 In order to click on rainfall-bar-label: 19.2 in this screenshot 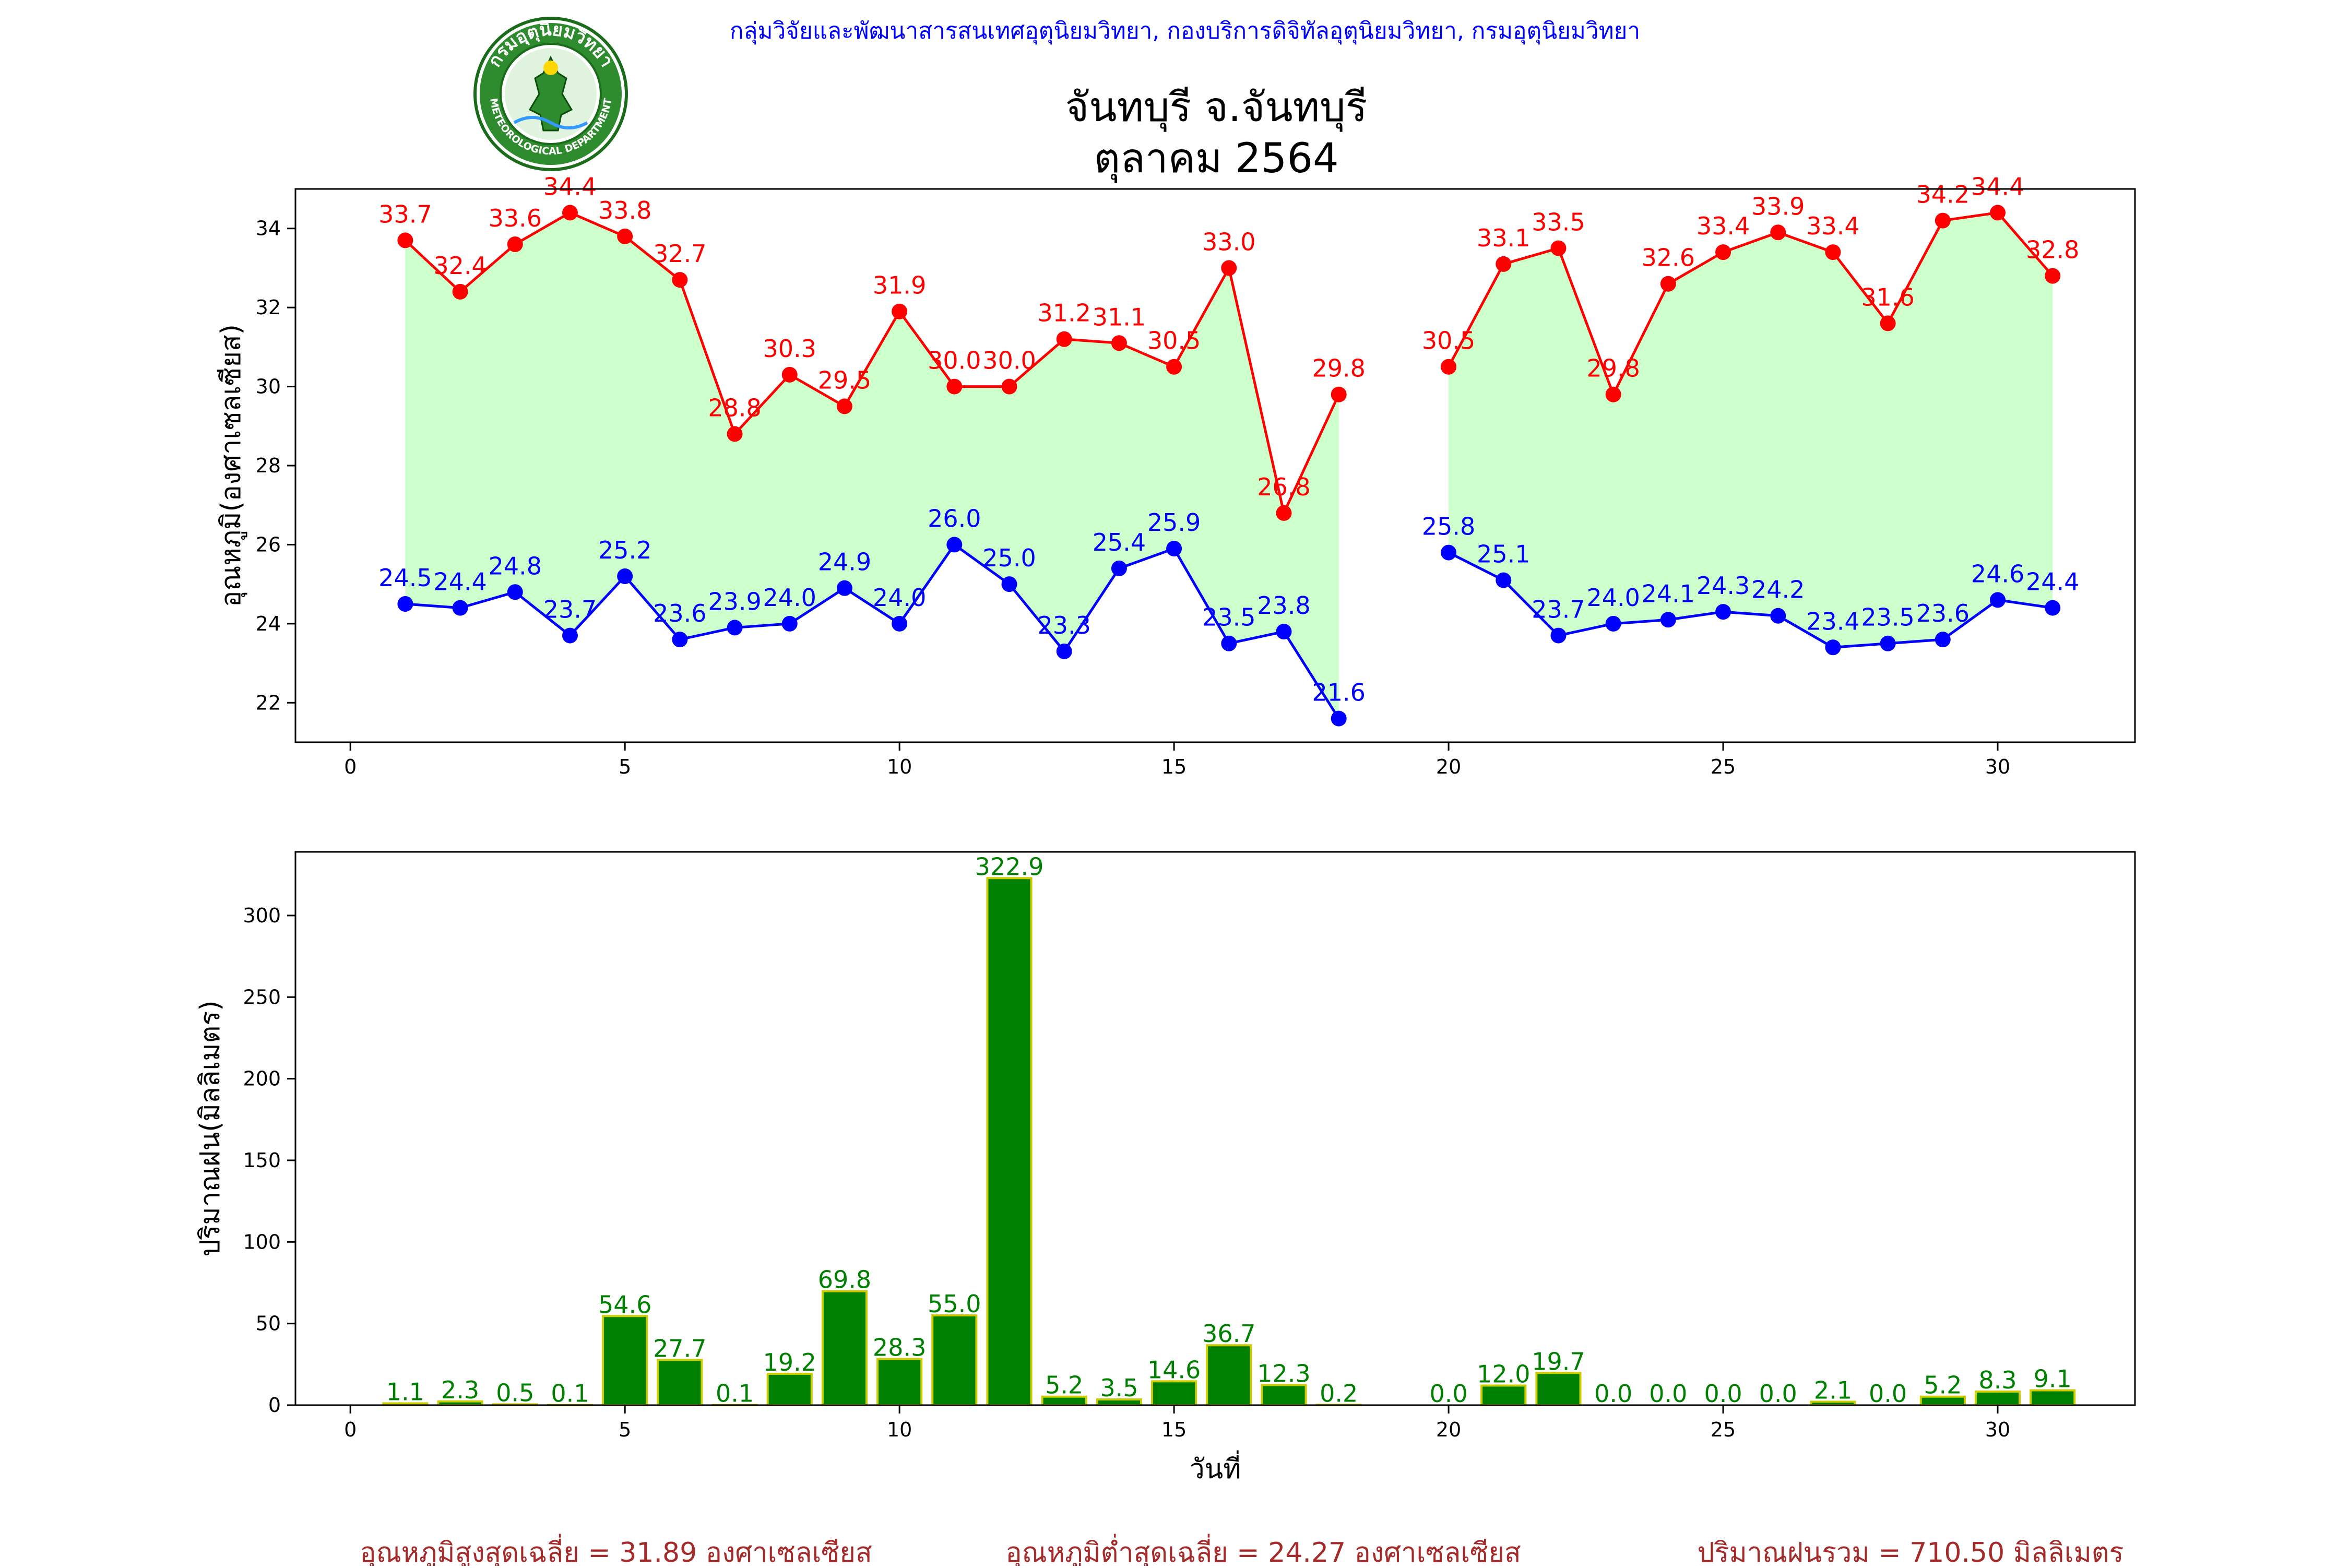, I will do `click(790, 1362)`.